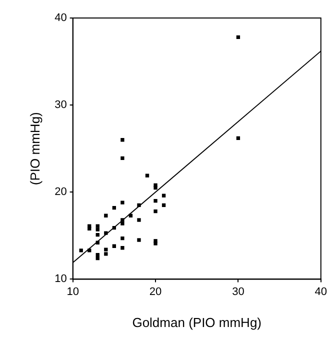  Describe the element at coordinates (60, 105) in the screenshot. I see `y-tick-label: 30` at that location.